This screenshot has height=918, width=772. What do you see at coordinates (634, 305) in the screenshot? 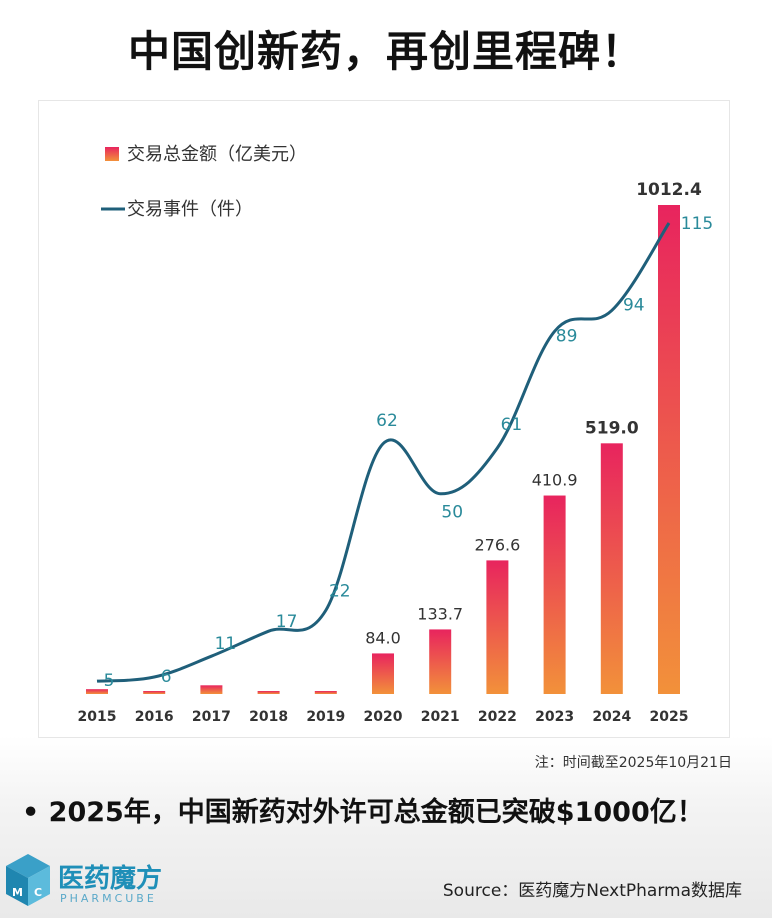
I see `line-value-label-2024: 94` at bounding box center [634, 305].